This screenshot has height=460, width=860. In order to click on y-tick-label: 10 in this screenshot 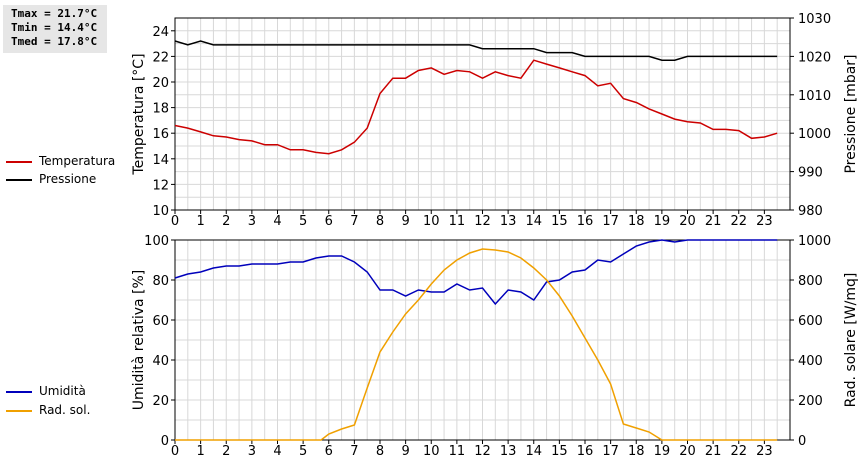, I will do `click(160, 211)`.